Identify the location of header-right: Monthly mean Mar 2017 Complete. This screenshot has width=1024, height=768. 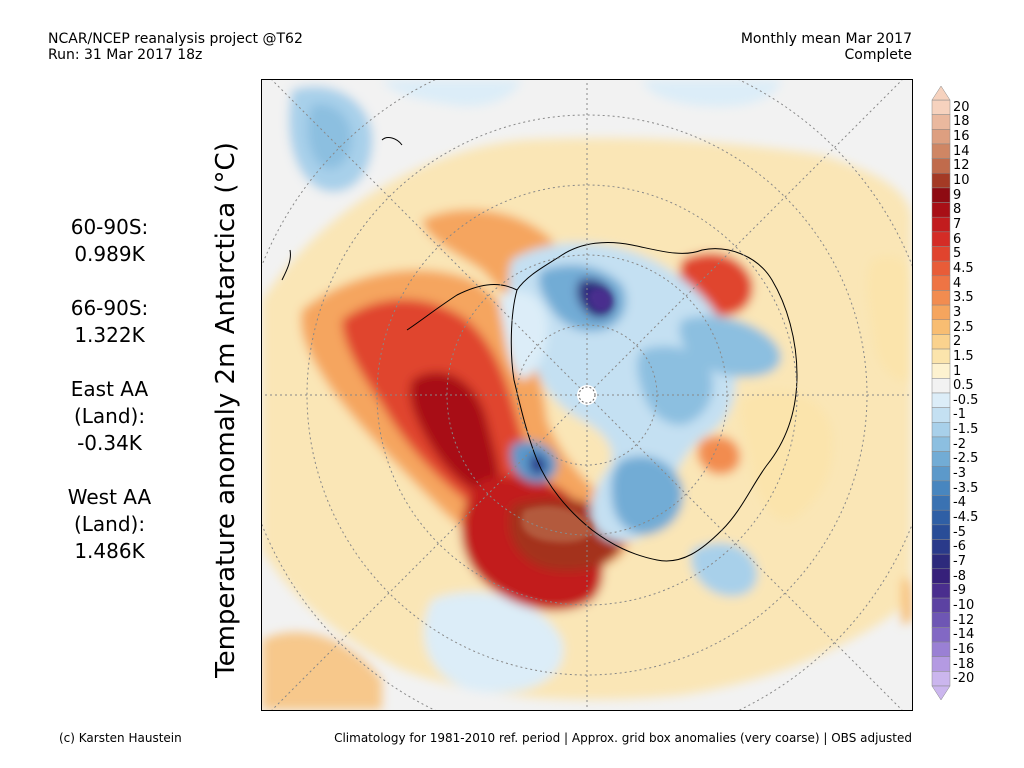
(826, 47).